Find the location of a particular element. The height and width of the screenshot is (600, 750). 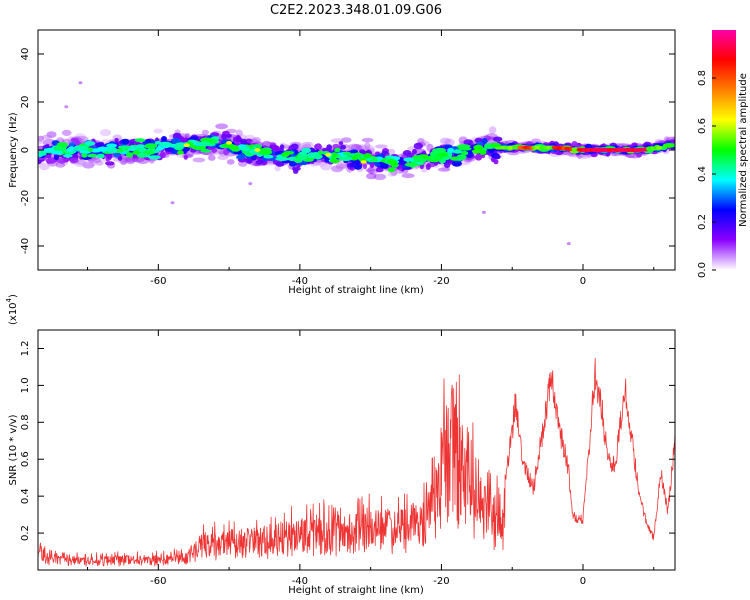

spectrogram-y-tick-label: 0 is located at coordinates (25, 150).